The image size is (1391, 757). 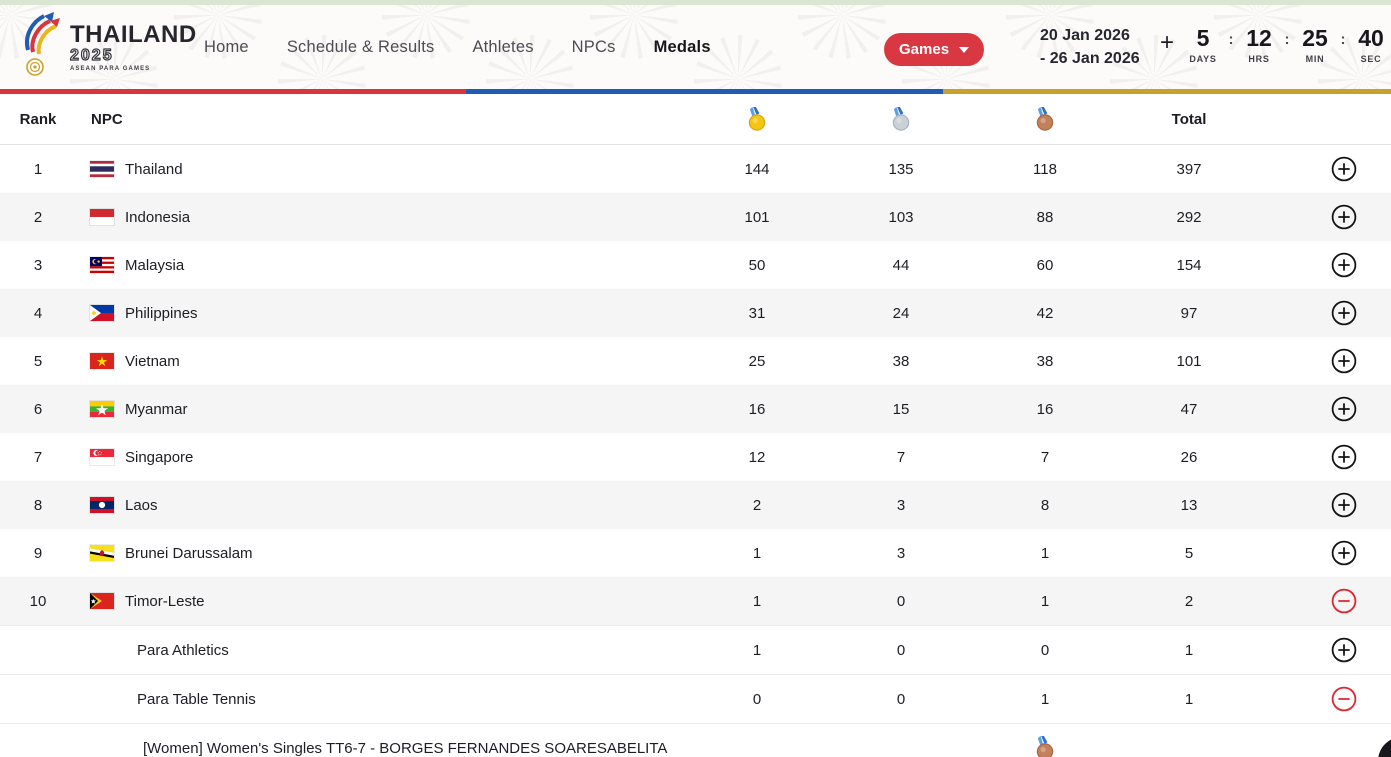 What do you see at coordinates (380, 313) in the screenshot?
I see `npc-cell: Philippines` at bounding box center [380, 313].